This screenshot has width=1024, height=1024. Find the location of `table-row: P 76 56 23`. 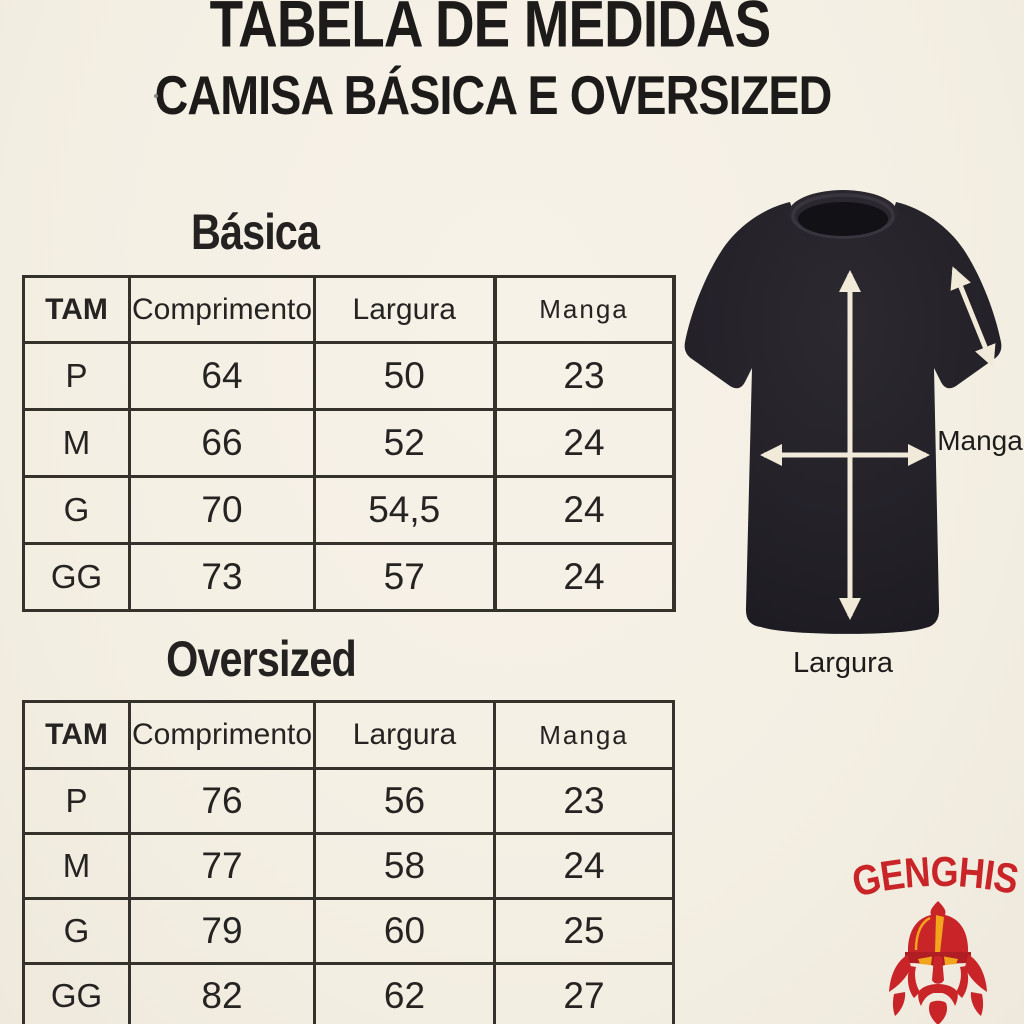

table-row: P 76 56 23 is located at coordinates (348, 801).